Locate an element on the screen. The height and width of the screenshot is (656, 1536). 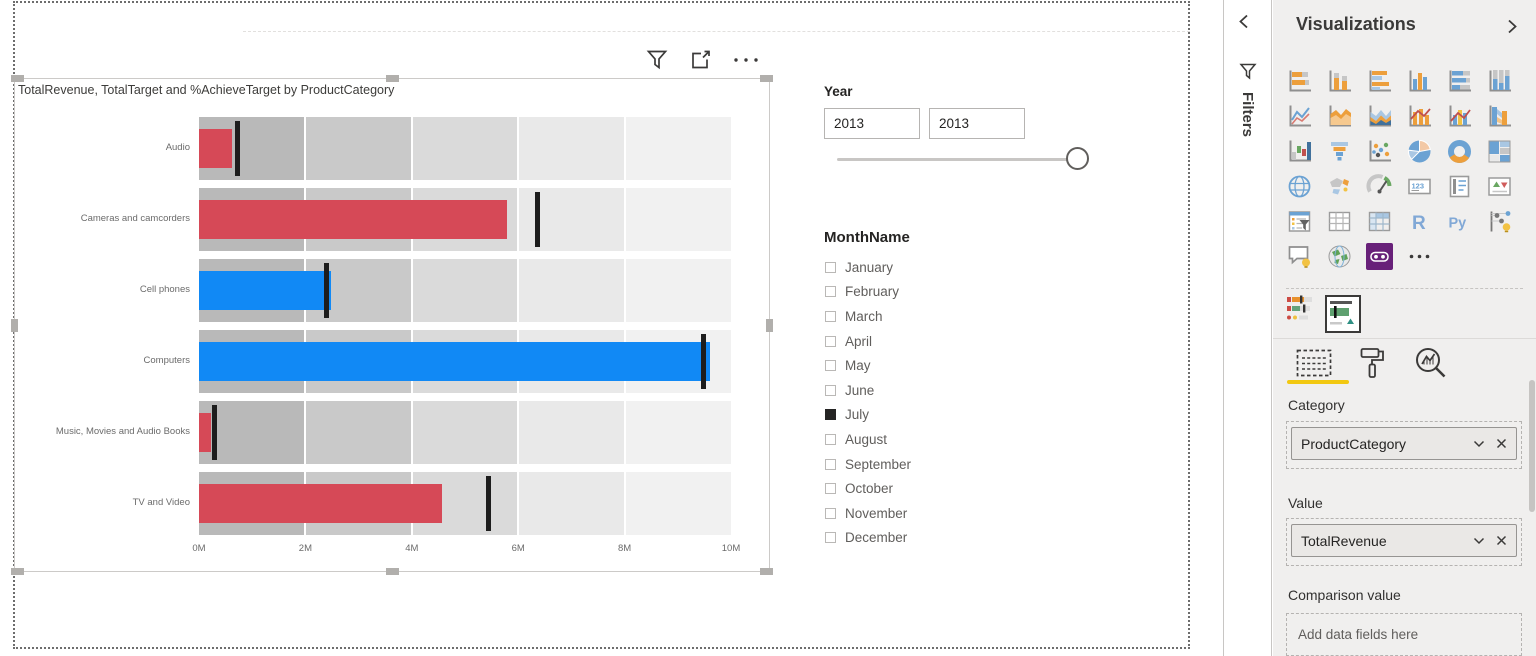
viz-type-donut-chart-icon is located at coordinates (1459, 151).